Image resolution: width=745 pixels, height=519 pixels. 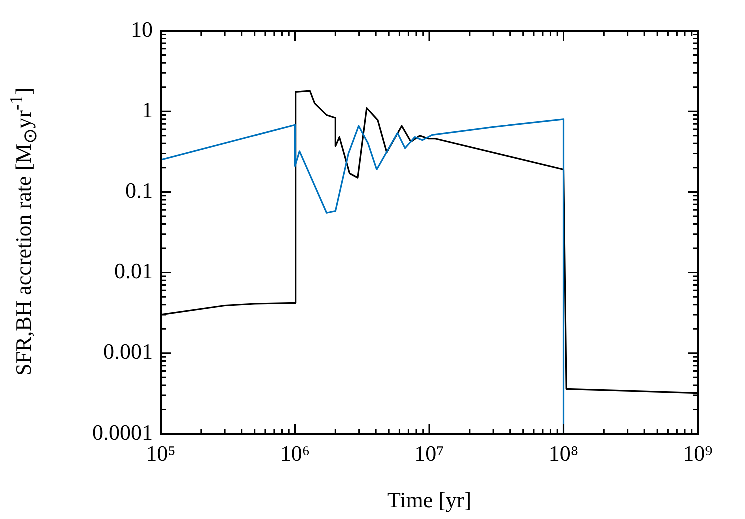 I want to click on x-tick-label: 10⁹, so click(x=698, y=453).